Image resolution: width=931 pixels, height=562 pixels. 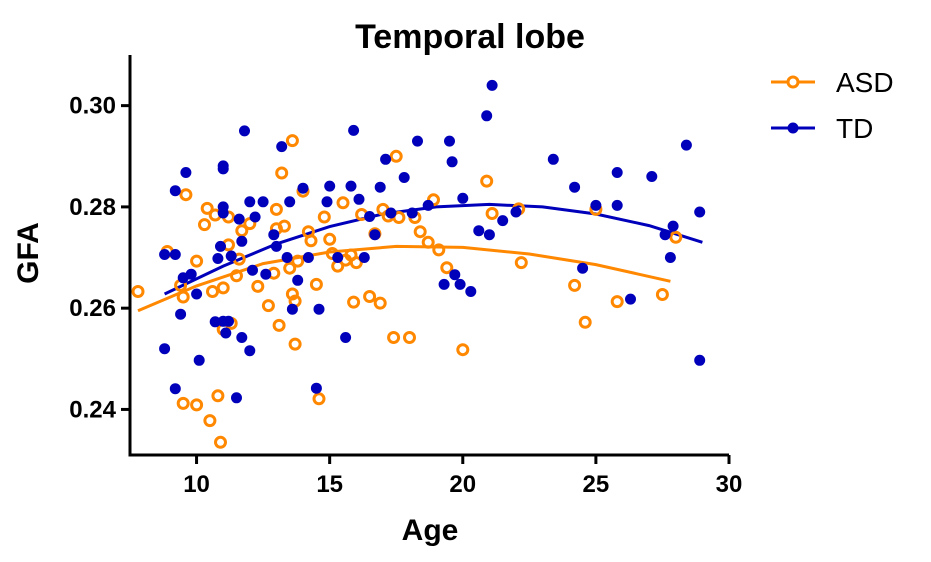 What do you see at coordinates (729, 484) in the screenshot?
I see `x-tick-label: 30` at bounding box center [729, 484].